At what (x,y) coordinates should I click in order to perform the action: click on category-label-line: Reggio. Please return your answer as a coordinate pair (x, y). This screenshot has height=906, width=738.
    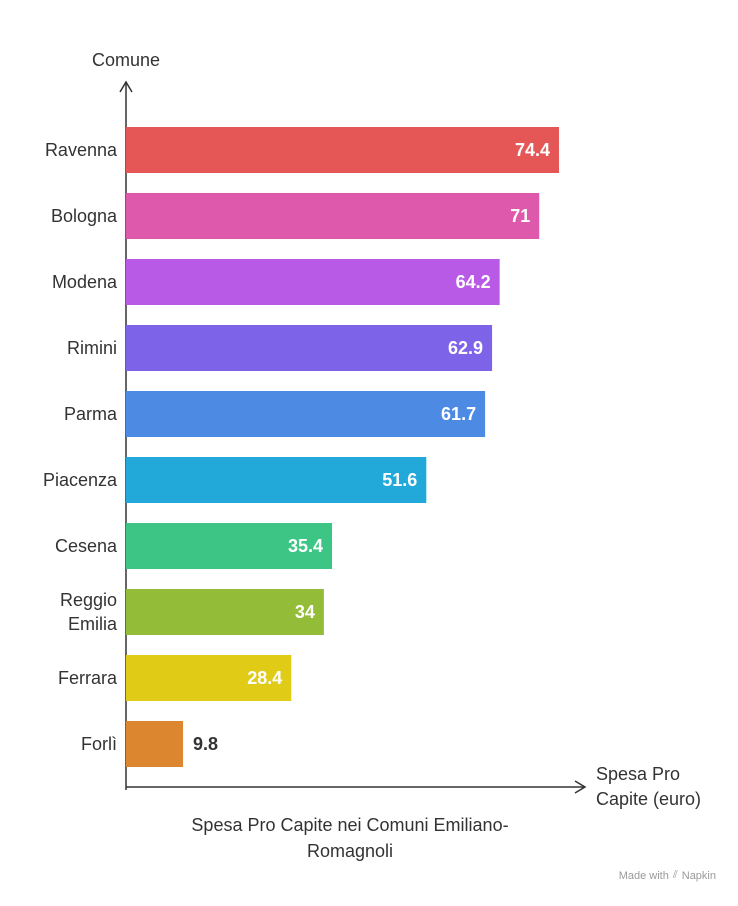
    Looking at the image, I should click on (88, 600).